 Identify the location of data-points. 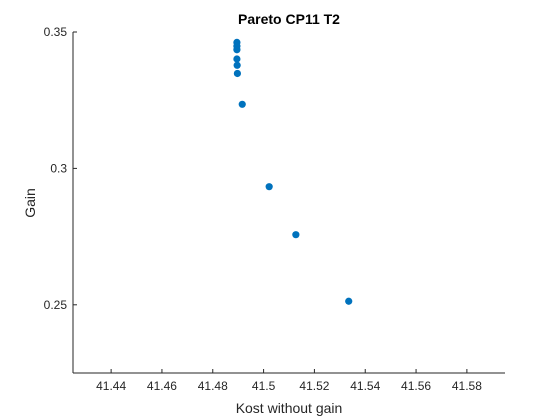
(293, 171).